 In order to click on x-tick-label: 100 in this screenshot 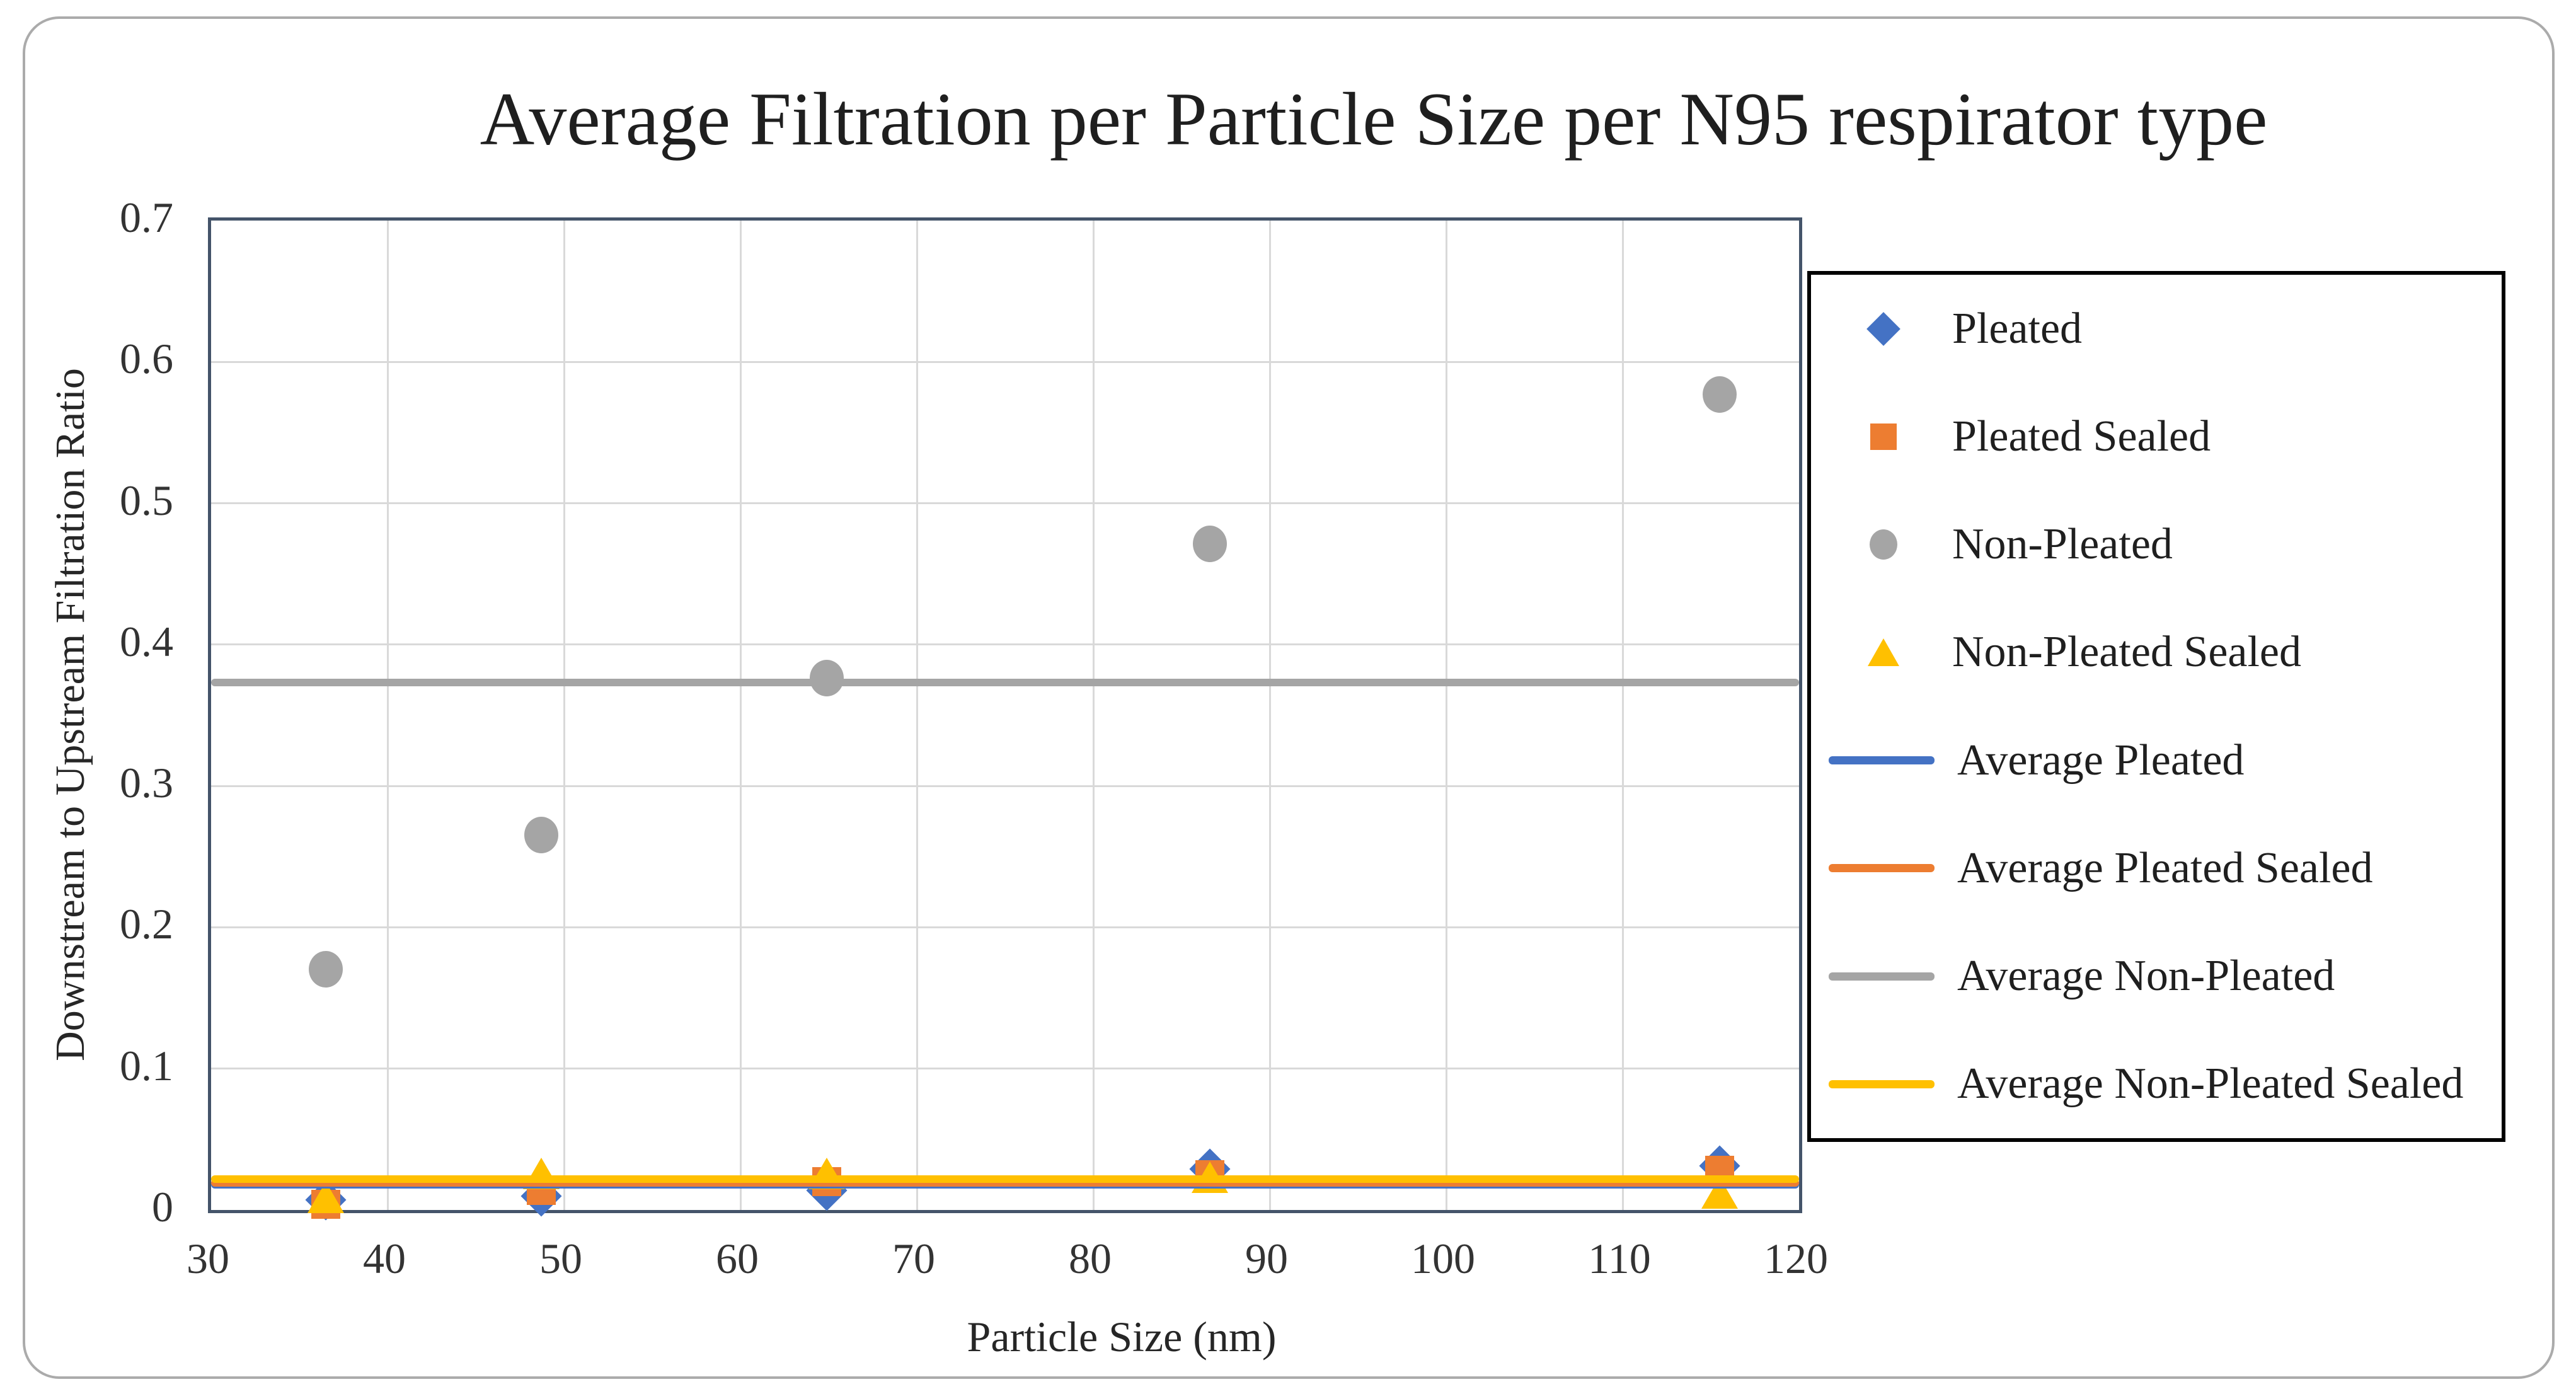, I will do `click(1443, 1258)`.